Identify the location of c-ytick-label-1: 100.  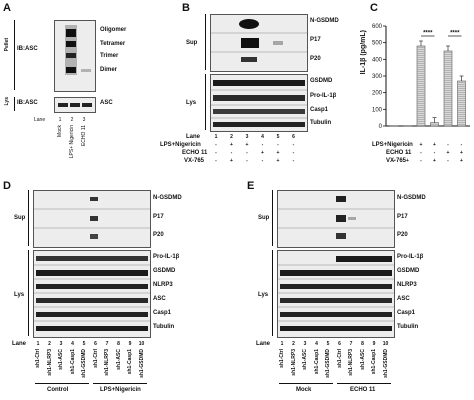
(377, 110).